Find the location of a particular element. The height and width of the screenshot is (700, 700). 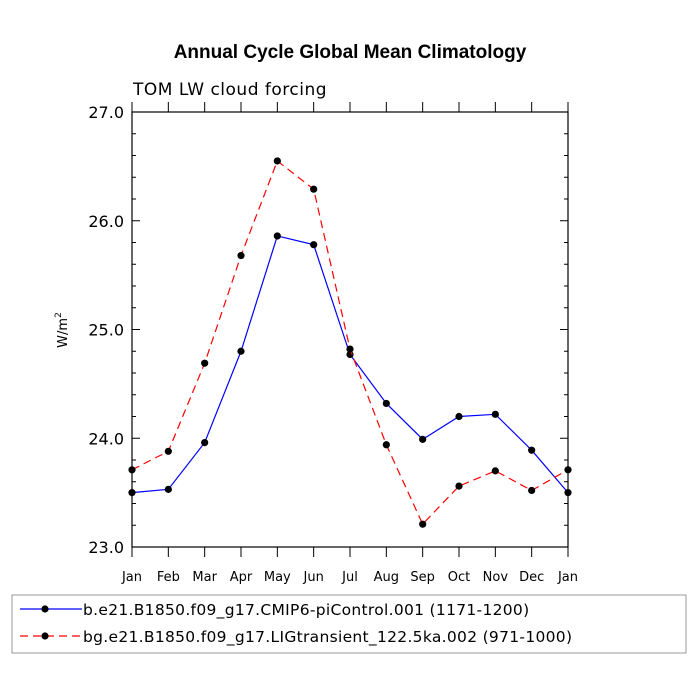

legend-box is located at coordinates (349, 624).